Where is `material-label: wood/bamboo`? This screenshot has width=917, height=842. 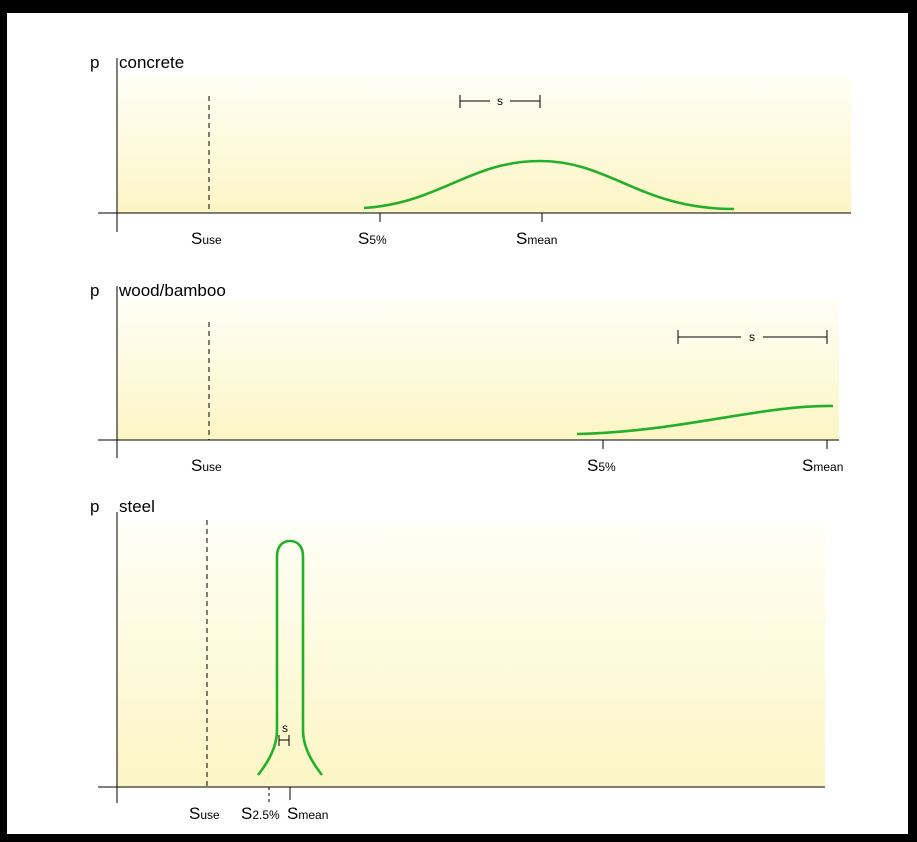
material-label: wood/bamboo is located at coordinates (172, 290).